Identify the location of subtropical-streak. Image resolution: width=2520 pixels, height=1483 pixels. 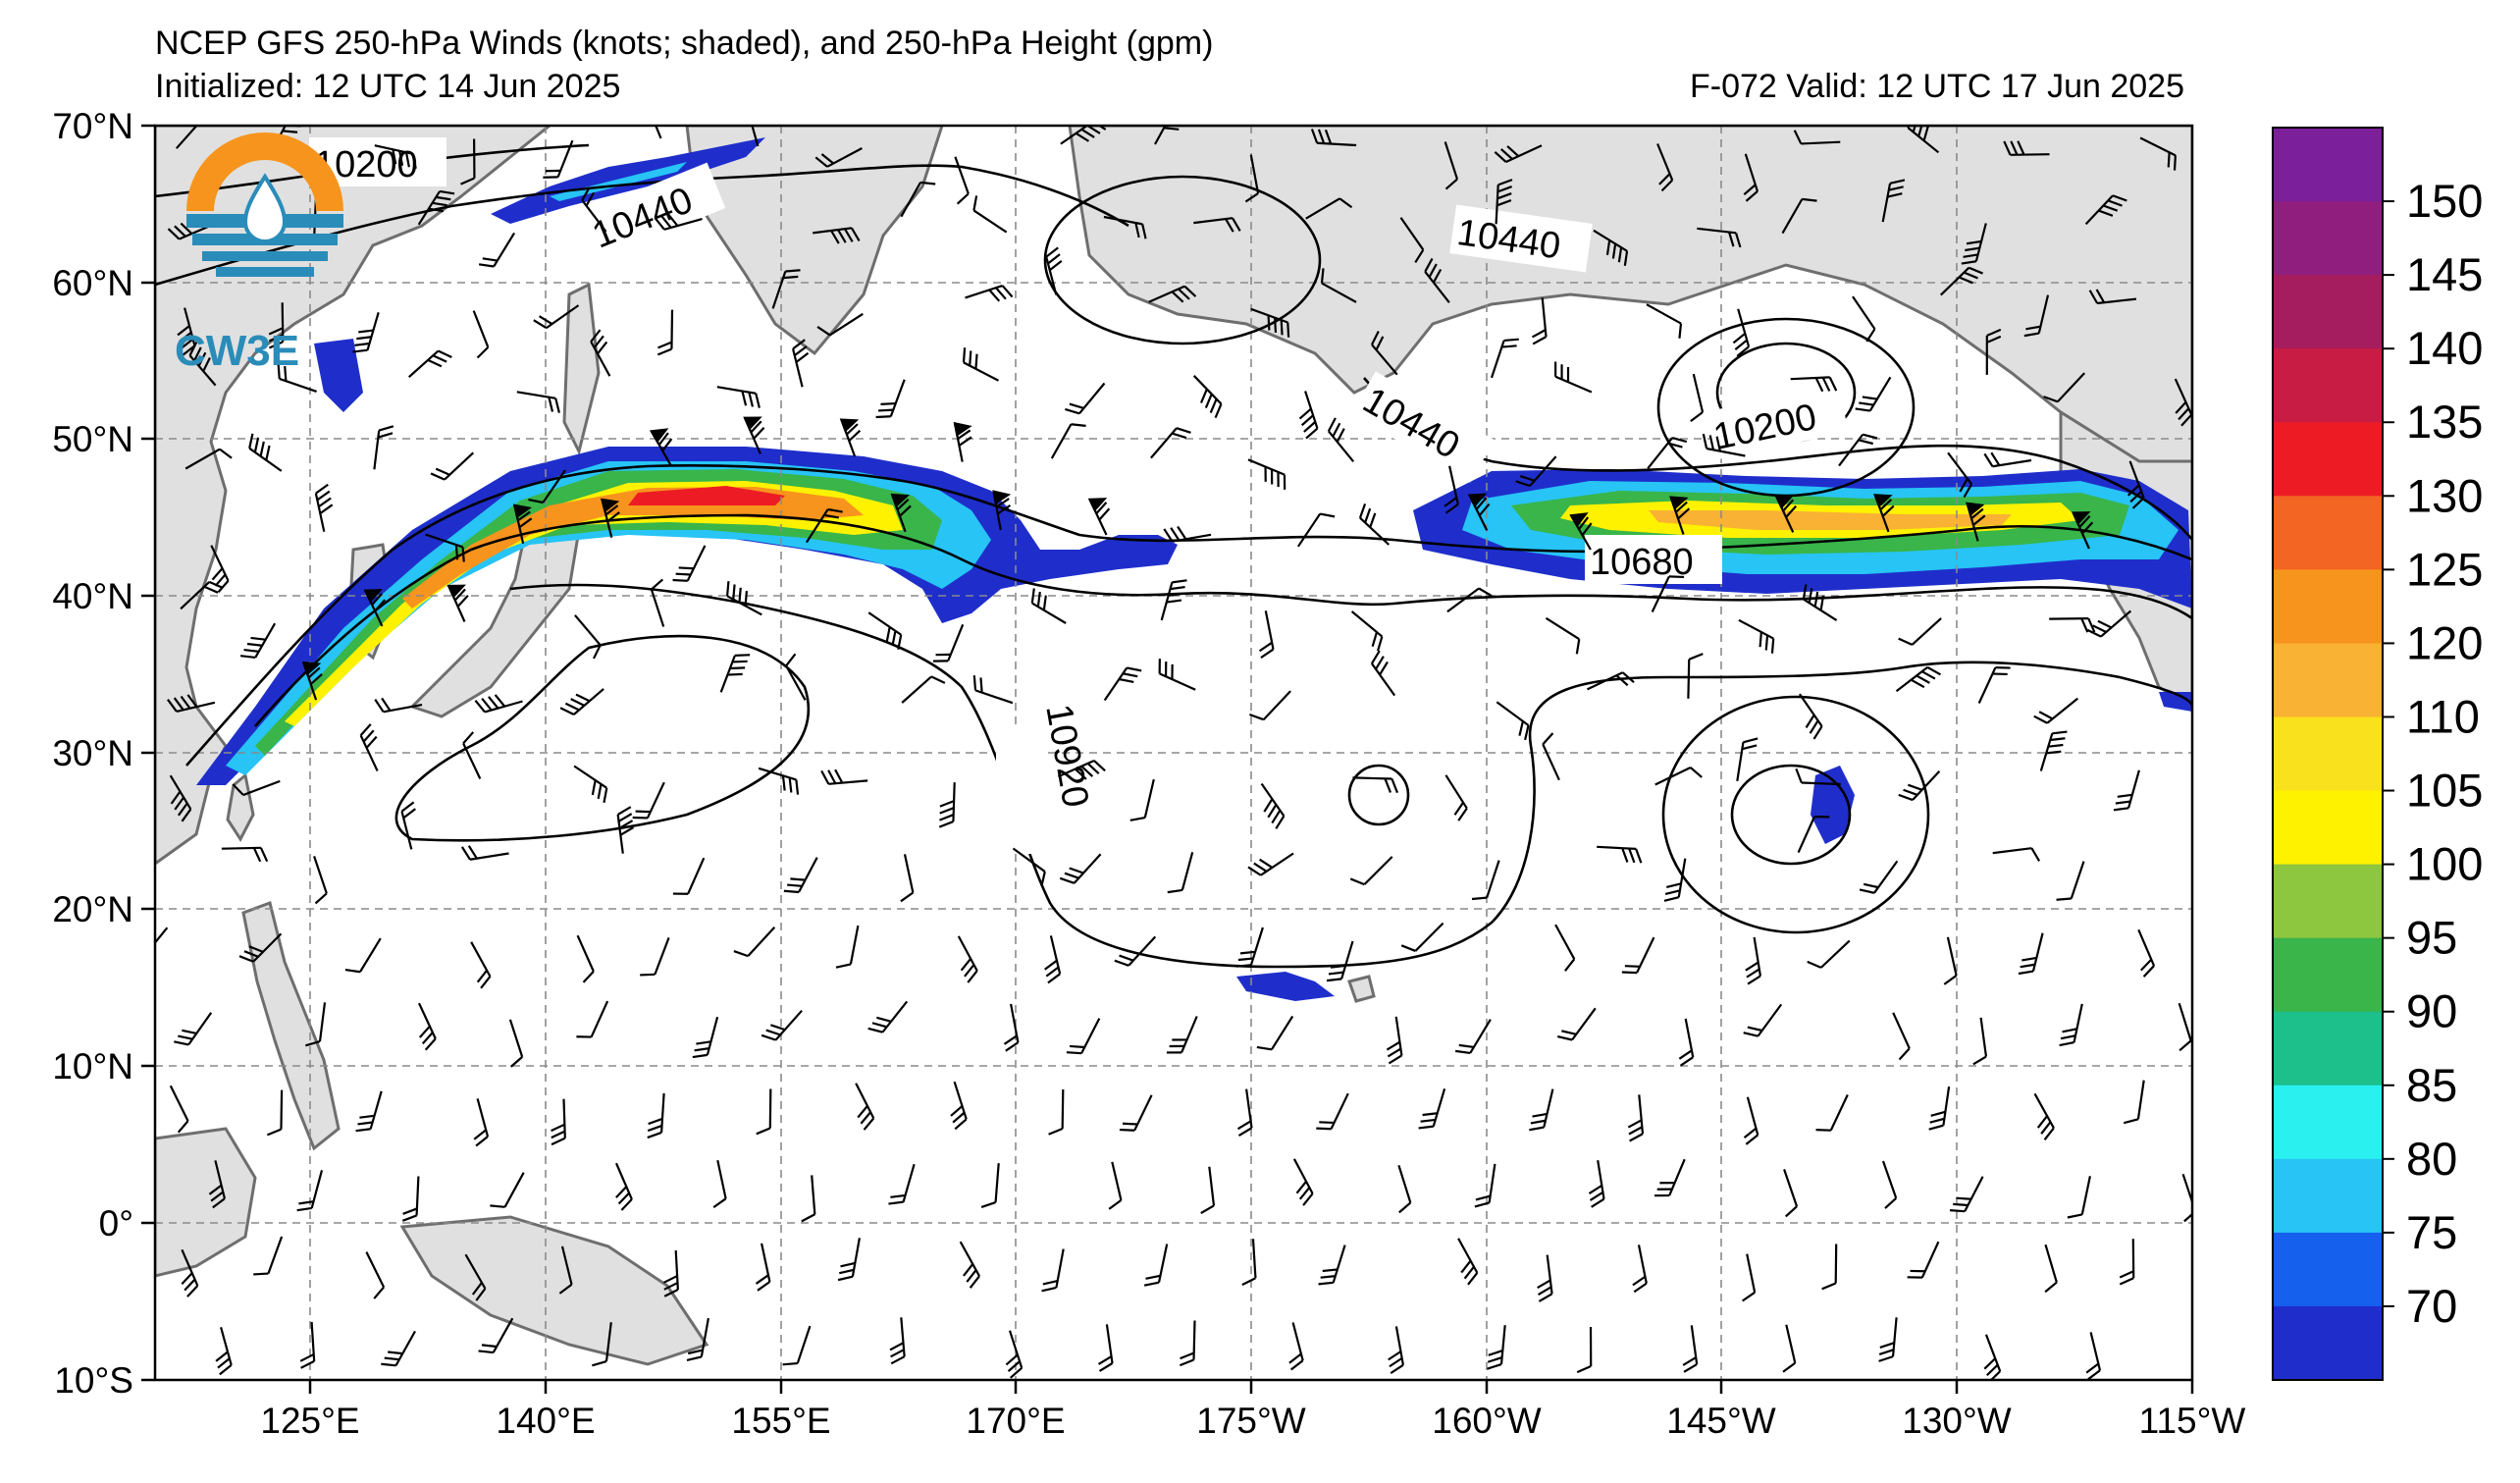
(1285, 987).